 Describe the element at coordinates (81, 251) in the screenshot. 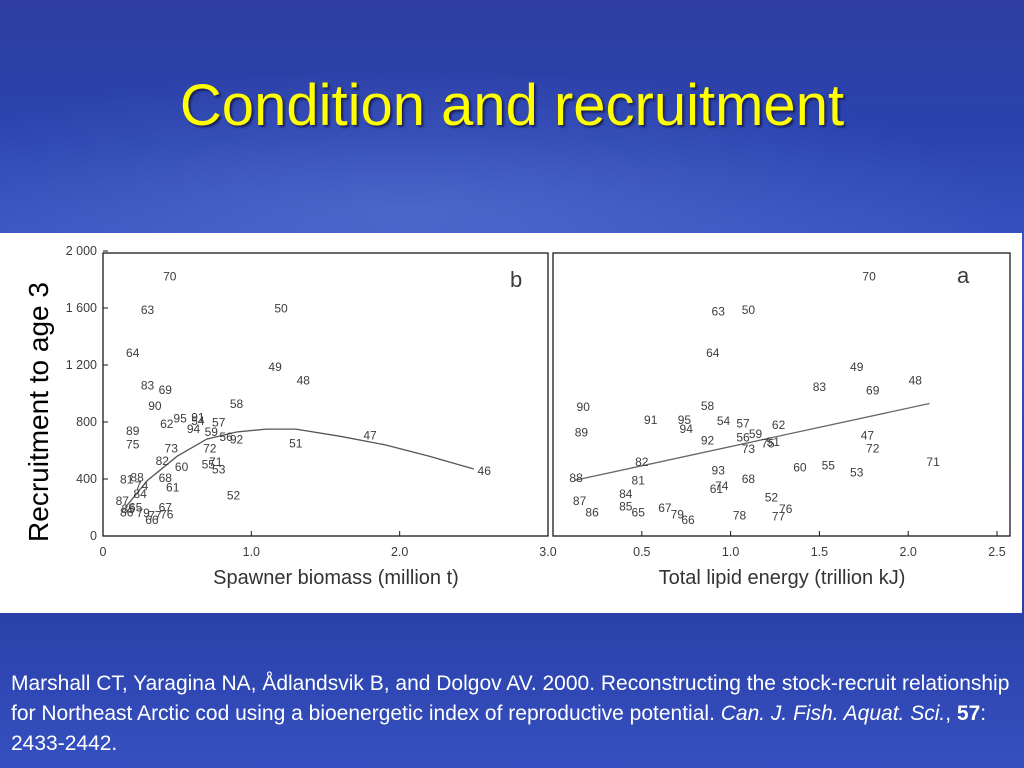

I see `y-tick-label: 2 000` at that location.